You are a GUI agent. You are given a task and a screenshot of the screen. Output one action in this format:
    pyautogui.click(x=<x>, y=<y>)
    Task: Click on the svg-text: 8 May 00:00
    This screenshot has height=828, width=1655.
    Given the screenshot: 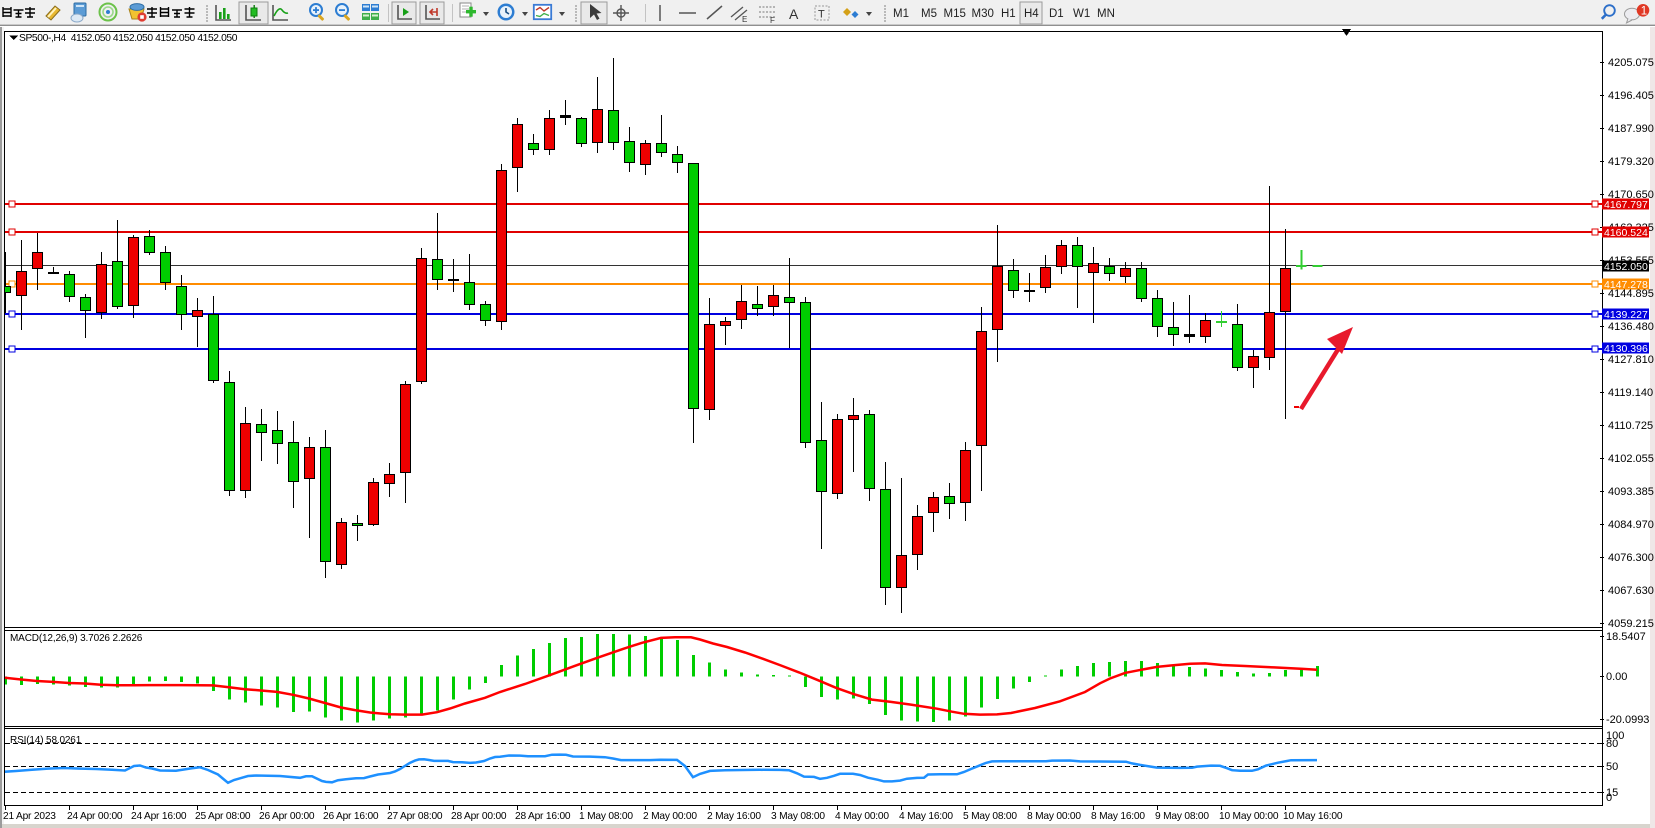 What is the action you would take?
    pyautogui.click(x=1054, y=816)
    